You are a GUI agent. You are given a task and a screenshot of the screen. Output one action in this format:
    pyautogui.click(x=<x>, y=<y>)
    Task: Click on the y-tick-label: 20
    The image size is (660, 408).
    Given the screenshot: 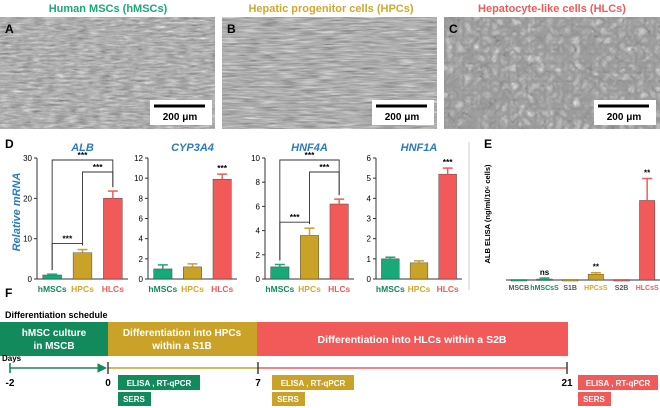 What is the action you would take?
    pyautogui.click(x=27, y=198)
    